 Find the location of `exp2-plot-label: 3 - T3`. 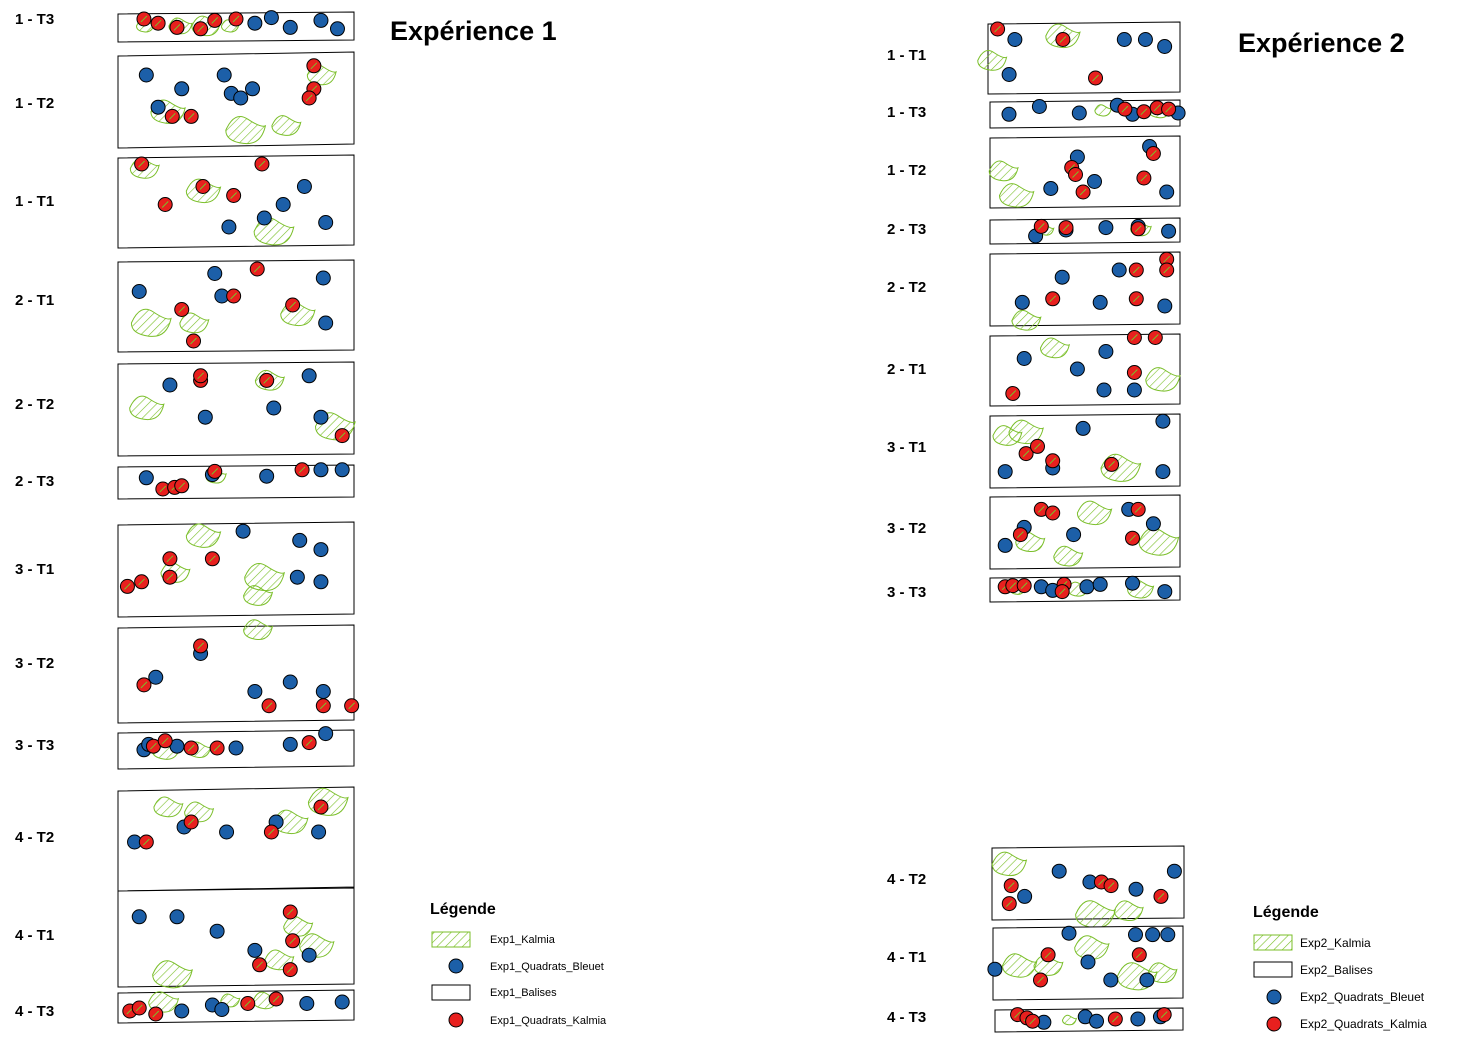

exp2-plot-label: 3 - T3 is located at coordinates (906, 592).